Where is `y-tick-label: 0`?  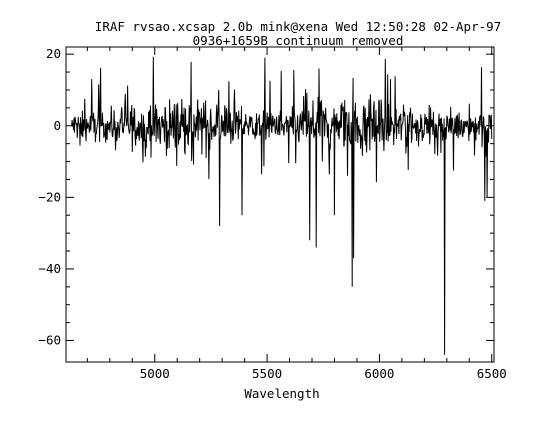 y-tick-label: 0 is located at coordinates (57, 125).